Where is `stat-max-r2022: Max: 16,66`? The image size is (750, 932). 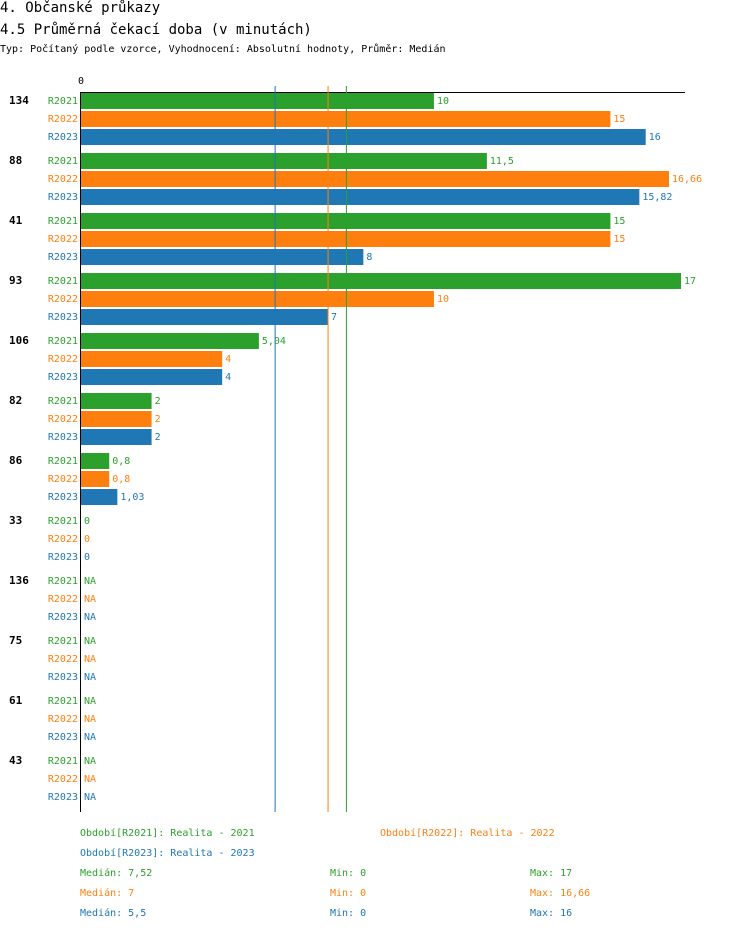
stat-max-r2022: Max: 16,66 is located at coordinates (560, 893).